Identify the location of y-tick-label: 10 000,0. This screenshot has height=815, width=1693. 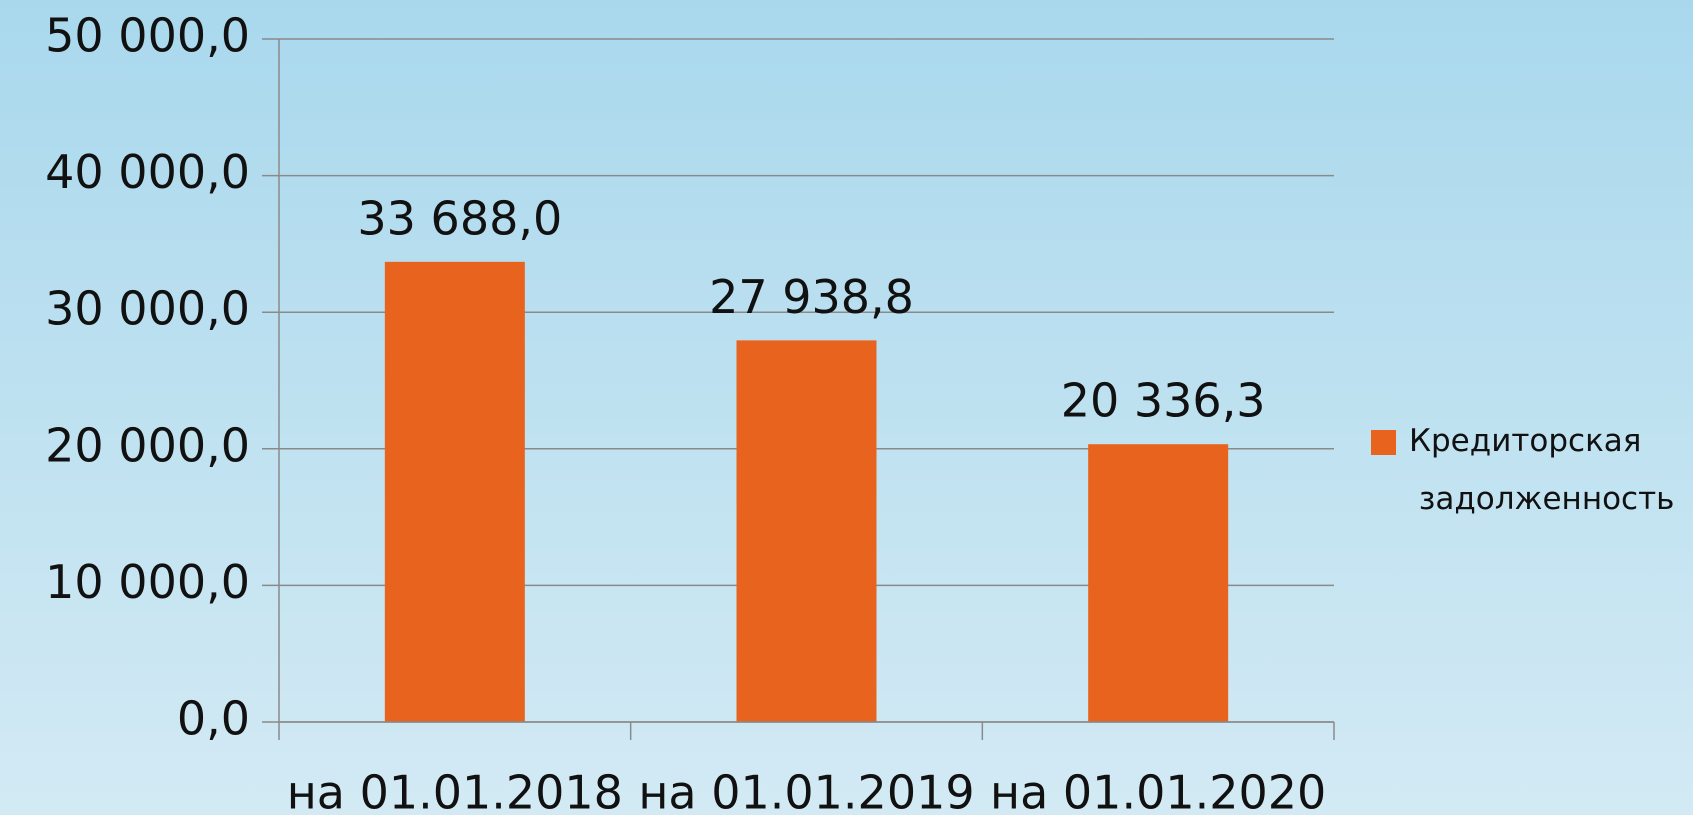
(147, 582).